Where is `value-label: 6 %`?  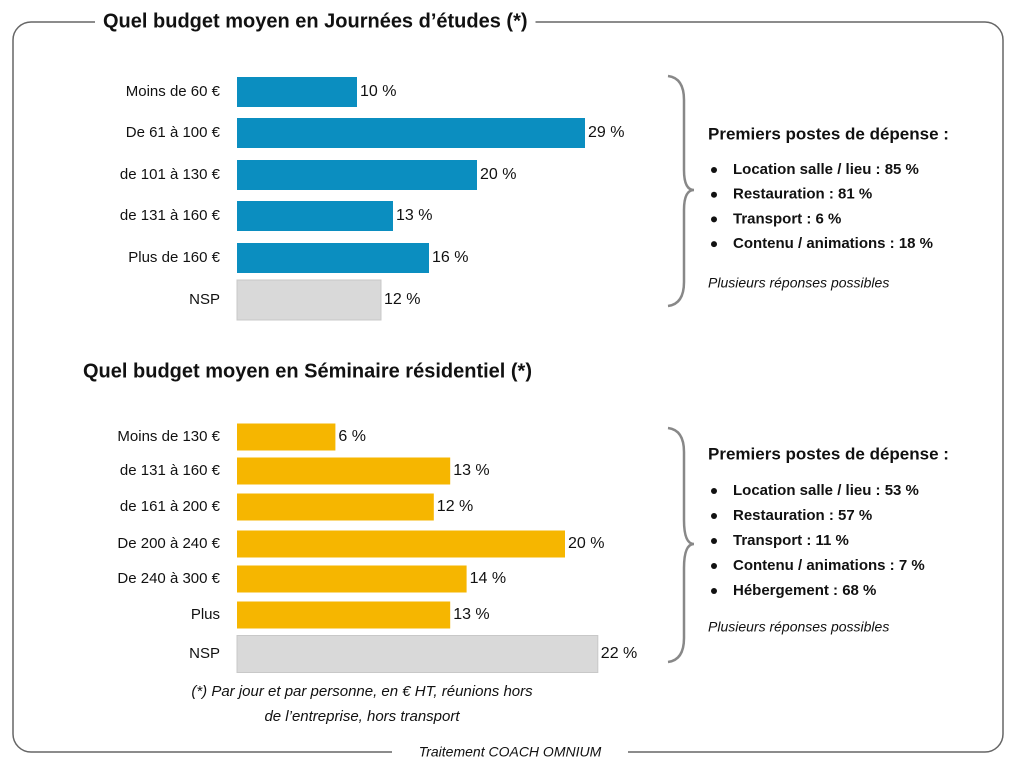 value-label: 6 % is located at coordinates (352, 436).